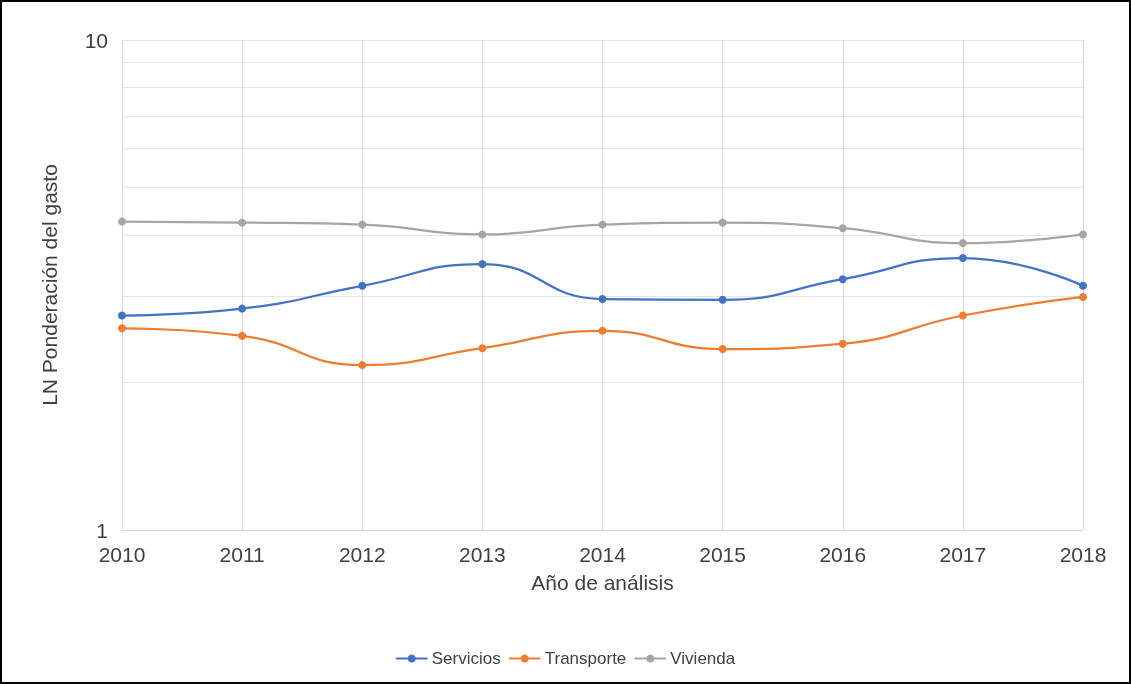 The width and height of the screenshot is (1131, 684). What do you see at coordinates (963, 554) in the screenshot?
I see `x-tick-label: 2017` at bounding box center [963, 554].